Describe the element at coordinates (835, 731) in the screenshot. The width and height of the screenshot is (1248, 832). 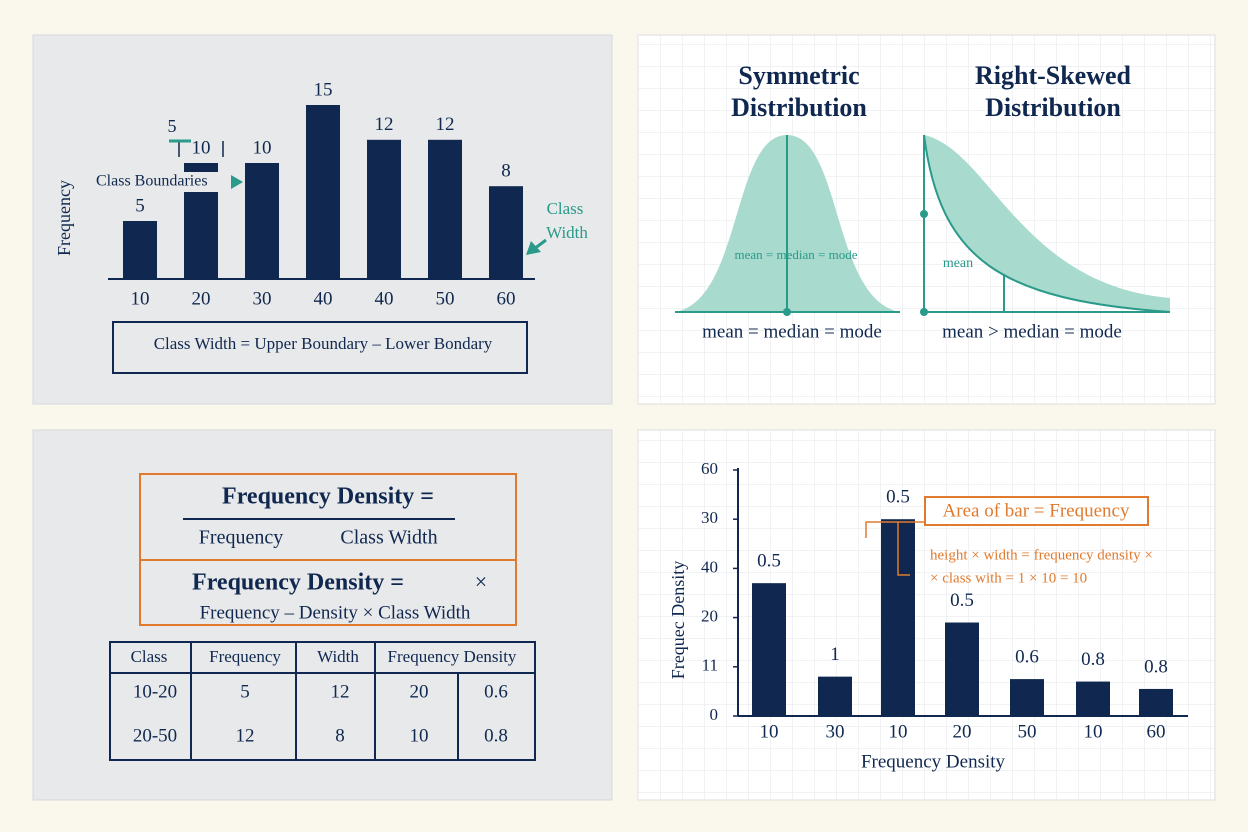
I see `x-tick-label: 30` at that location.